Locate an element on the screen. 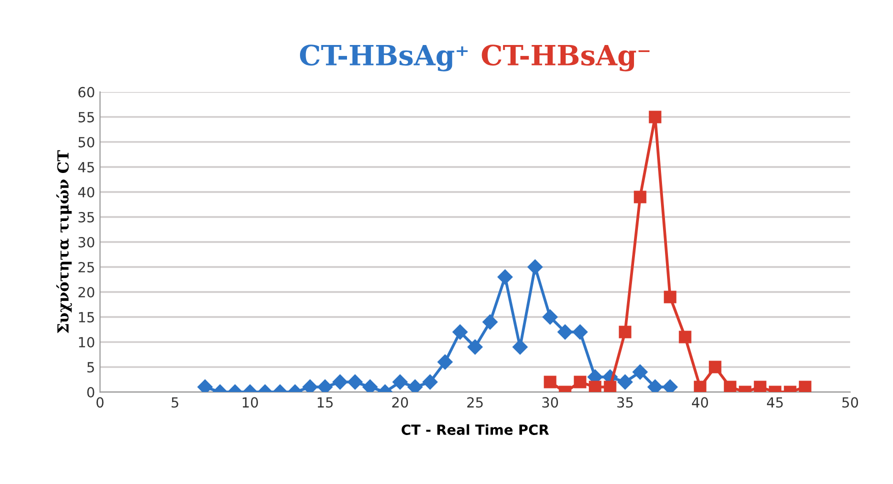  y-tick-label: 10 is located at coordinates (86, 342).